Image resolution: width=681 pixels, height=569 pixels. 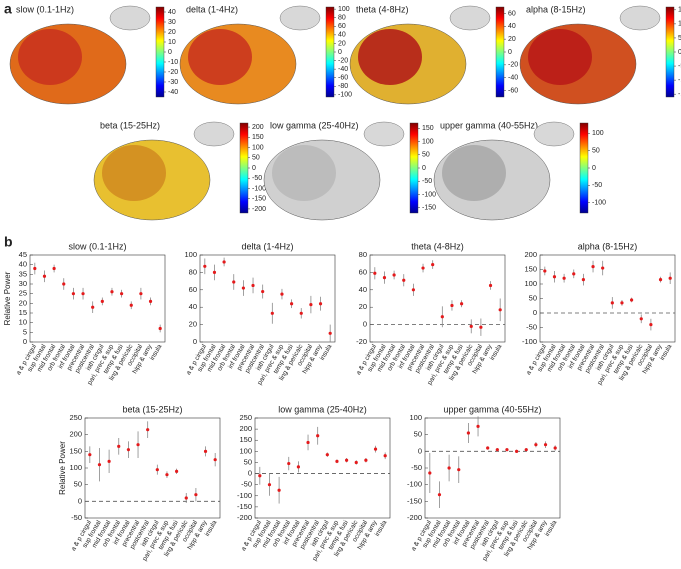 I want to click on chart-title: slow (0.1-1Hz), so click(x=97, y=246).